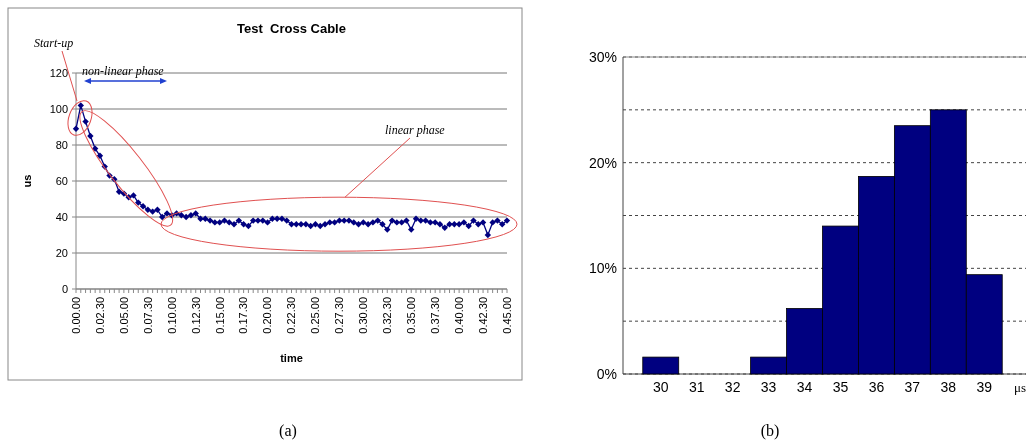 The image size is (1028, 443). What do you see at coordinates (288, 431) in the screenshot?
I see `text: (a)` at bounding box center [288, 431].